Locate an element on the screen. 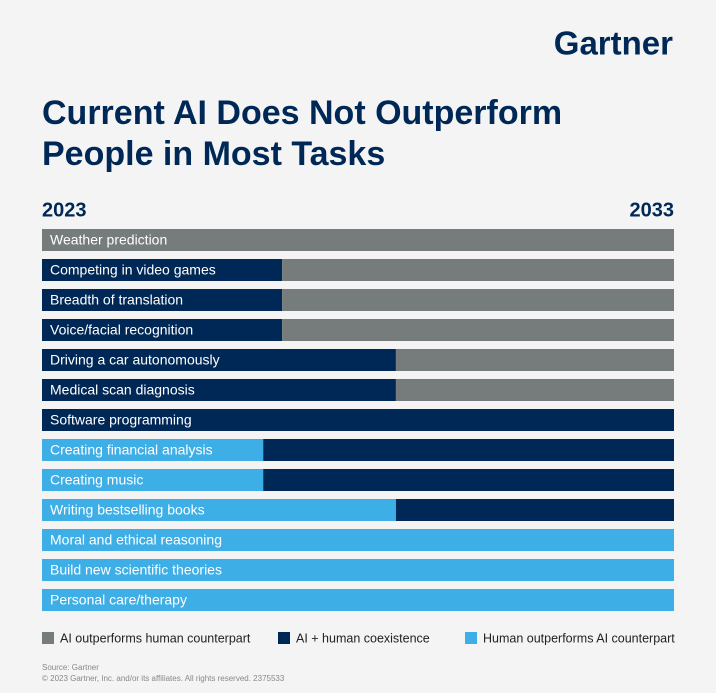  legend-label: AI + human coexistence is located at coordinates (363, 638).